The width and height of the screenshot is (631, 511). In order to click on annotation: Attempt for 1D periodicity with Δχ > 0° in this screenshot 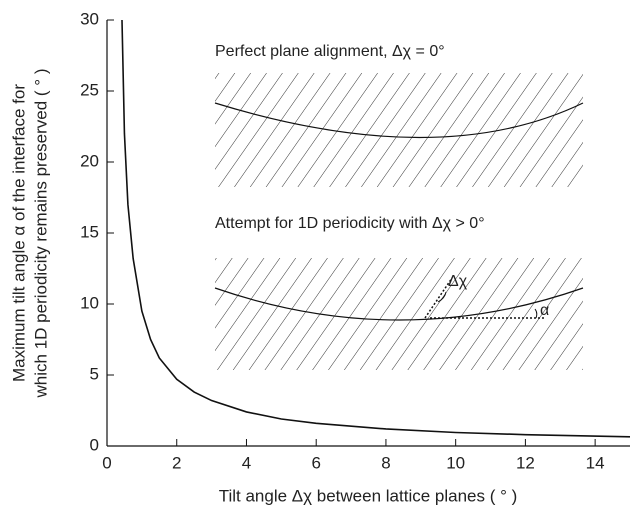, I will do `click(350, 223)`.